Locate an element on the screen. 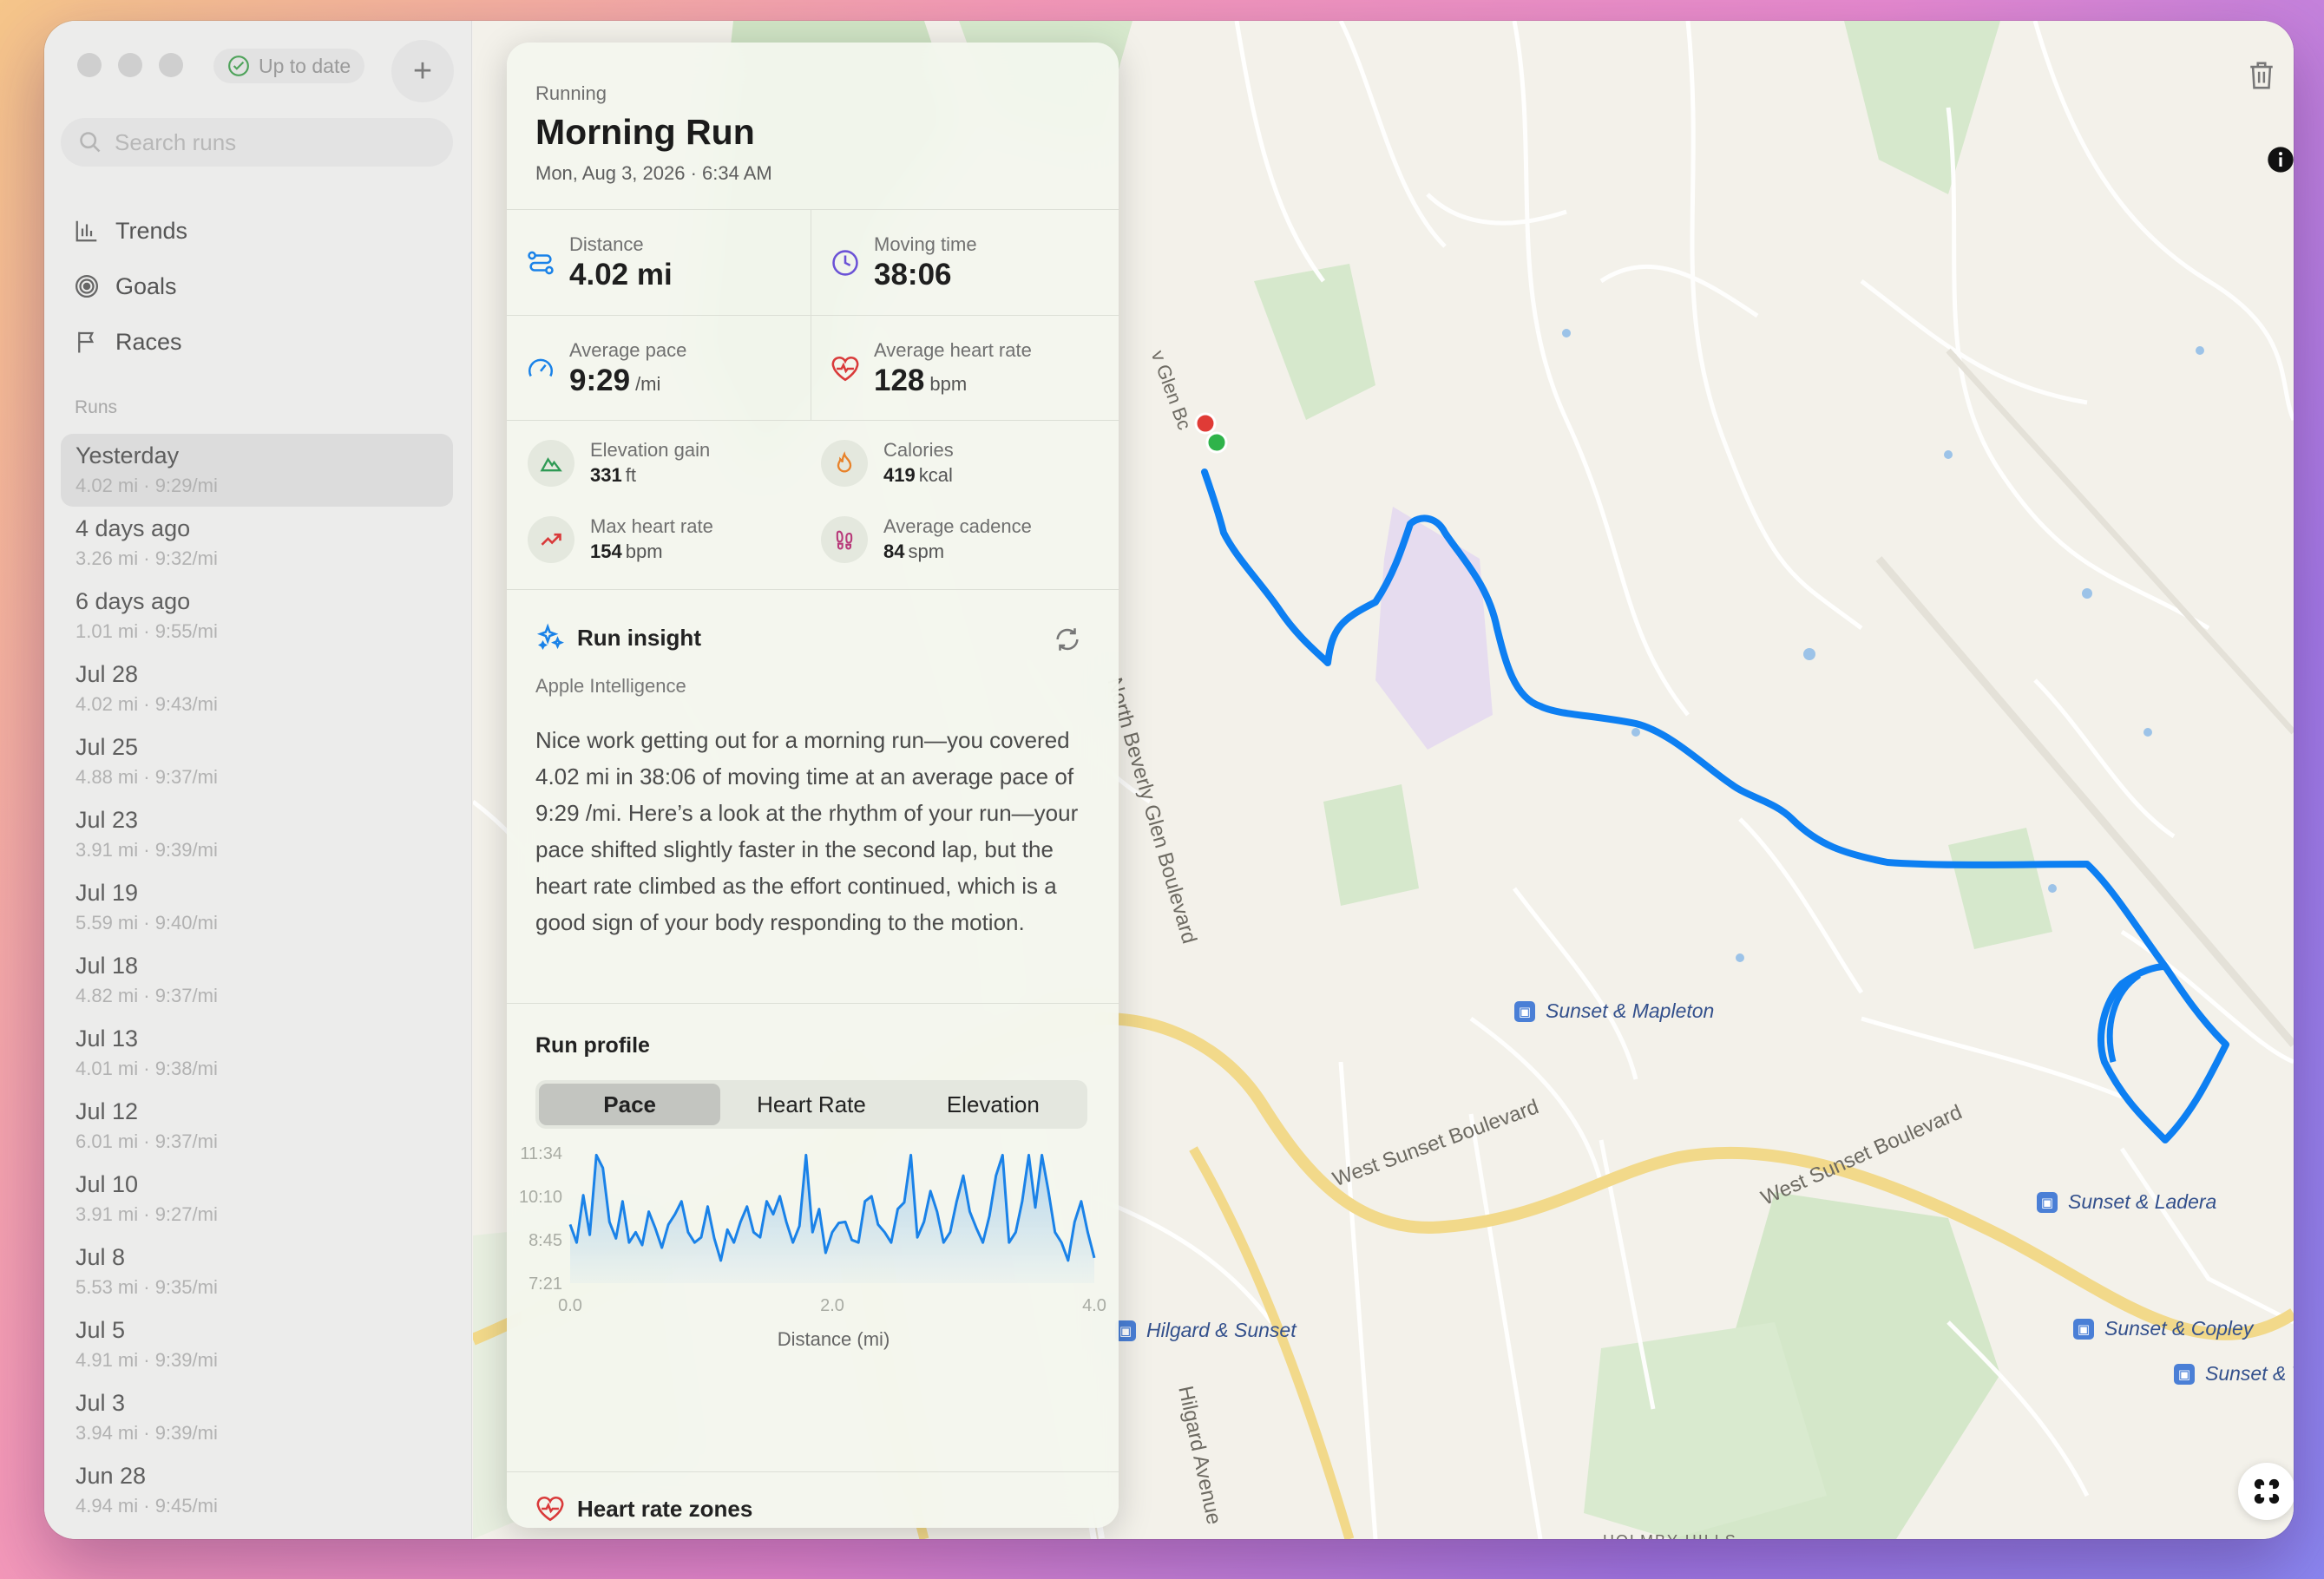  search-field: Search runs is located at coordinates (257, 142).